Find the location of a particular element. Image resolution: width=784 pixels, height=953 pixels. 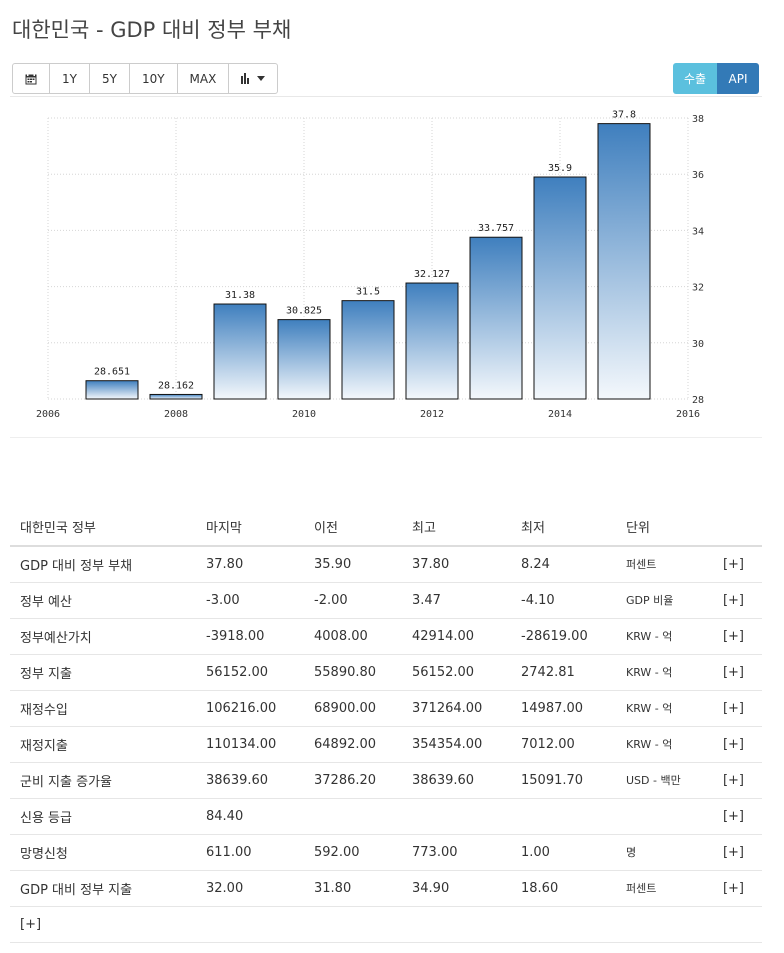

cell-highest: 38639.60 is located at coordinates (456, 780).